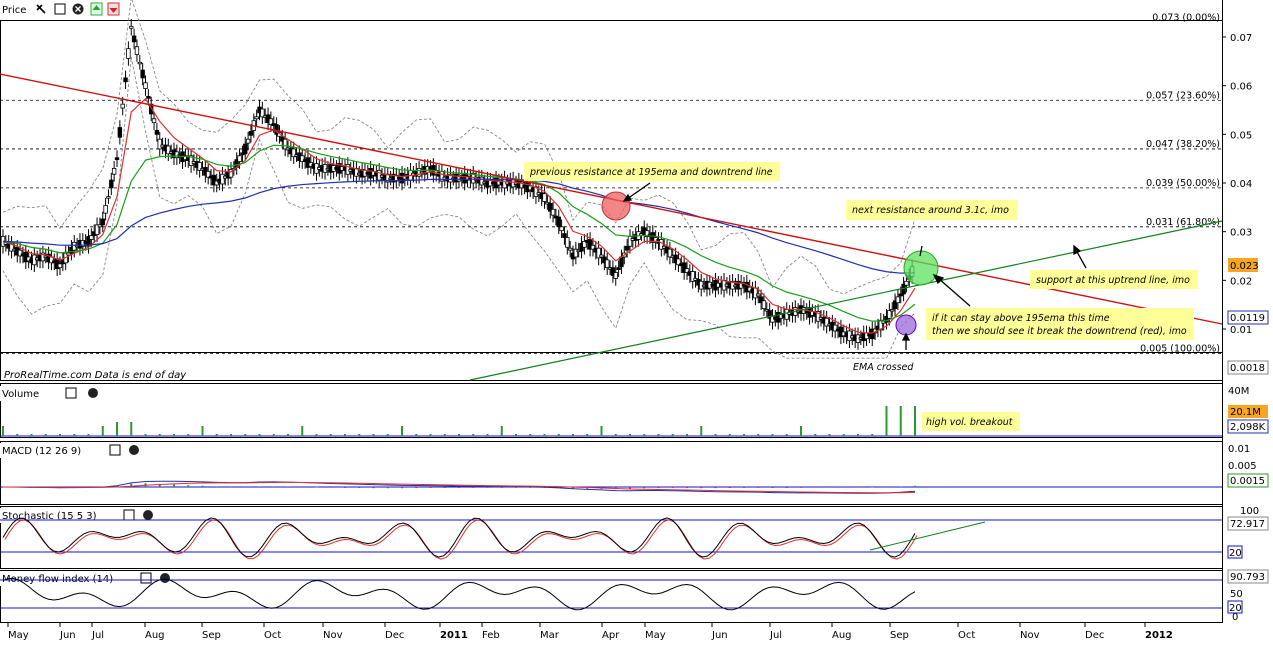 This screenshot has width=1273, height=647. What do you see at coordinates (842, 635) in the screenshot?
I see `x-tick-label: Aug` at bounding box center [842, 635].